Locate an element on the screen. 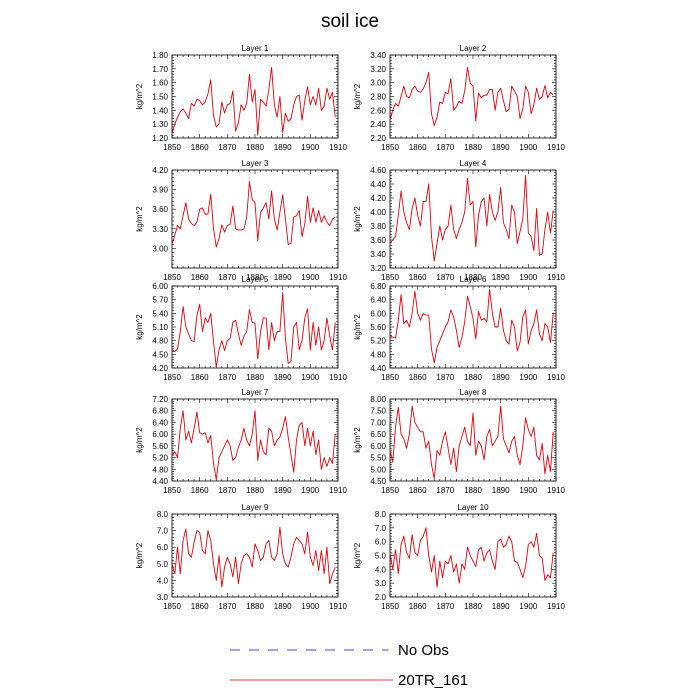 Image resolution: width=700 pixels, height=700 pixels. y-tick-label: 8.0 is located at coordinates (381, 514).